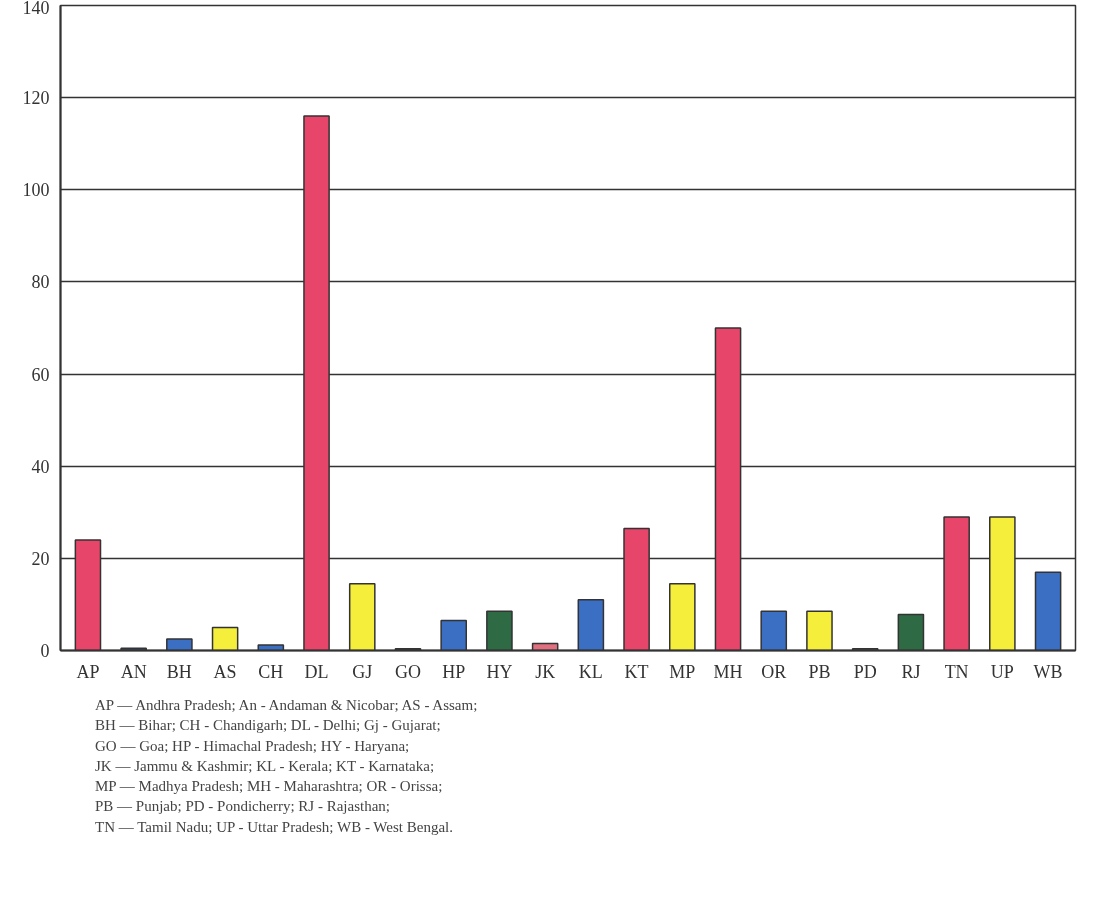 Image resolution: width=1093 pixels, height=902 pixels. What do you see at coordinates (636, 671) in the screenshot?
I see `x-tick-label: KT` at bounding box center [636, 671].